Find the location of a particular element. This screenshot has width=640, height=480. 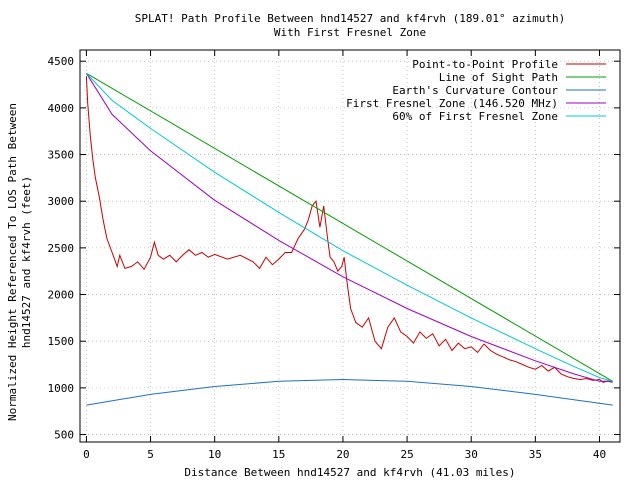

legend-label: 60% of First Fresnel Zone is located at coordinates (475, 116).